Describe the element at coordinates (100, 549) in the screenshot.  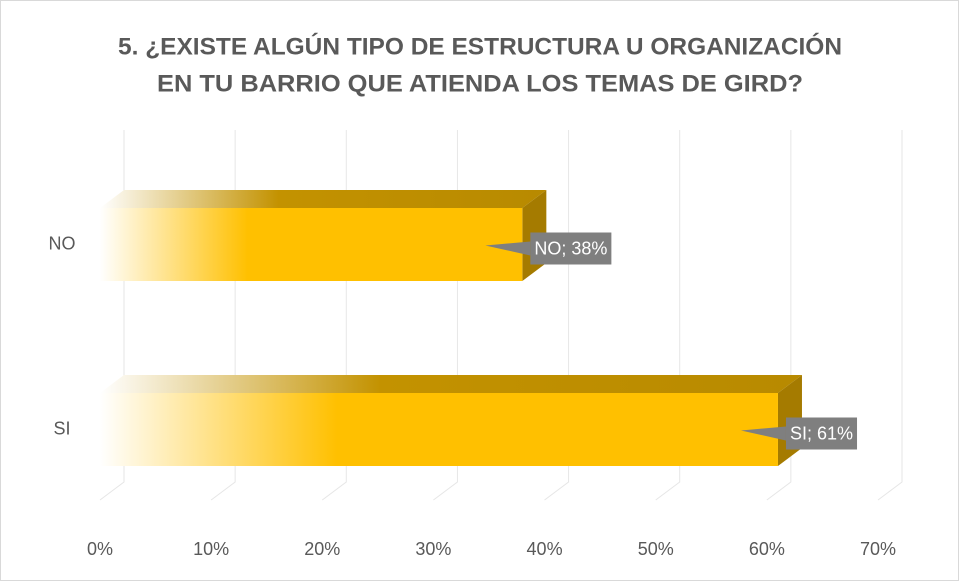
I see `x-tick-label: 0%` at that location.